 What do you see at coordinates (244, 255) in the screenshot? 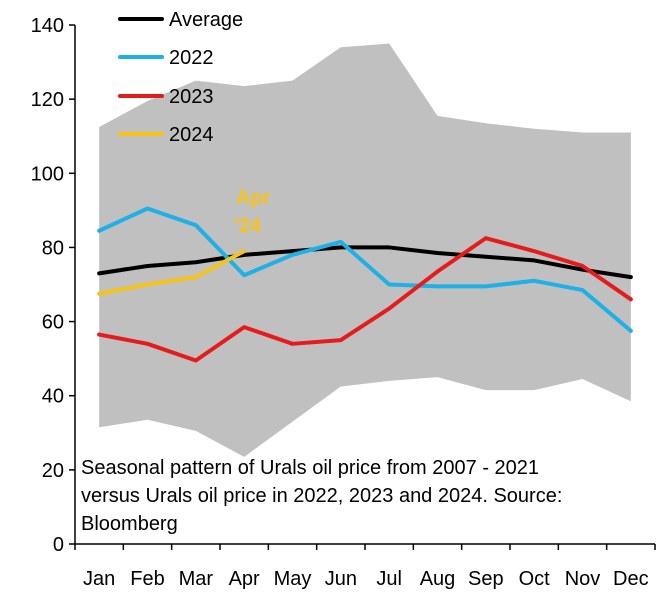
I see `data-point-average-apr` at bounding box center [244, 255].